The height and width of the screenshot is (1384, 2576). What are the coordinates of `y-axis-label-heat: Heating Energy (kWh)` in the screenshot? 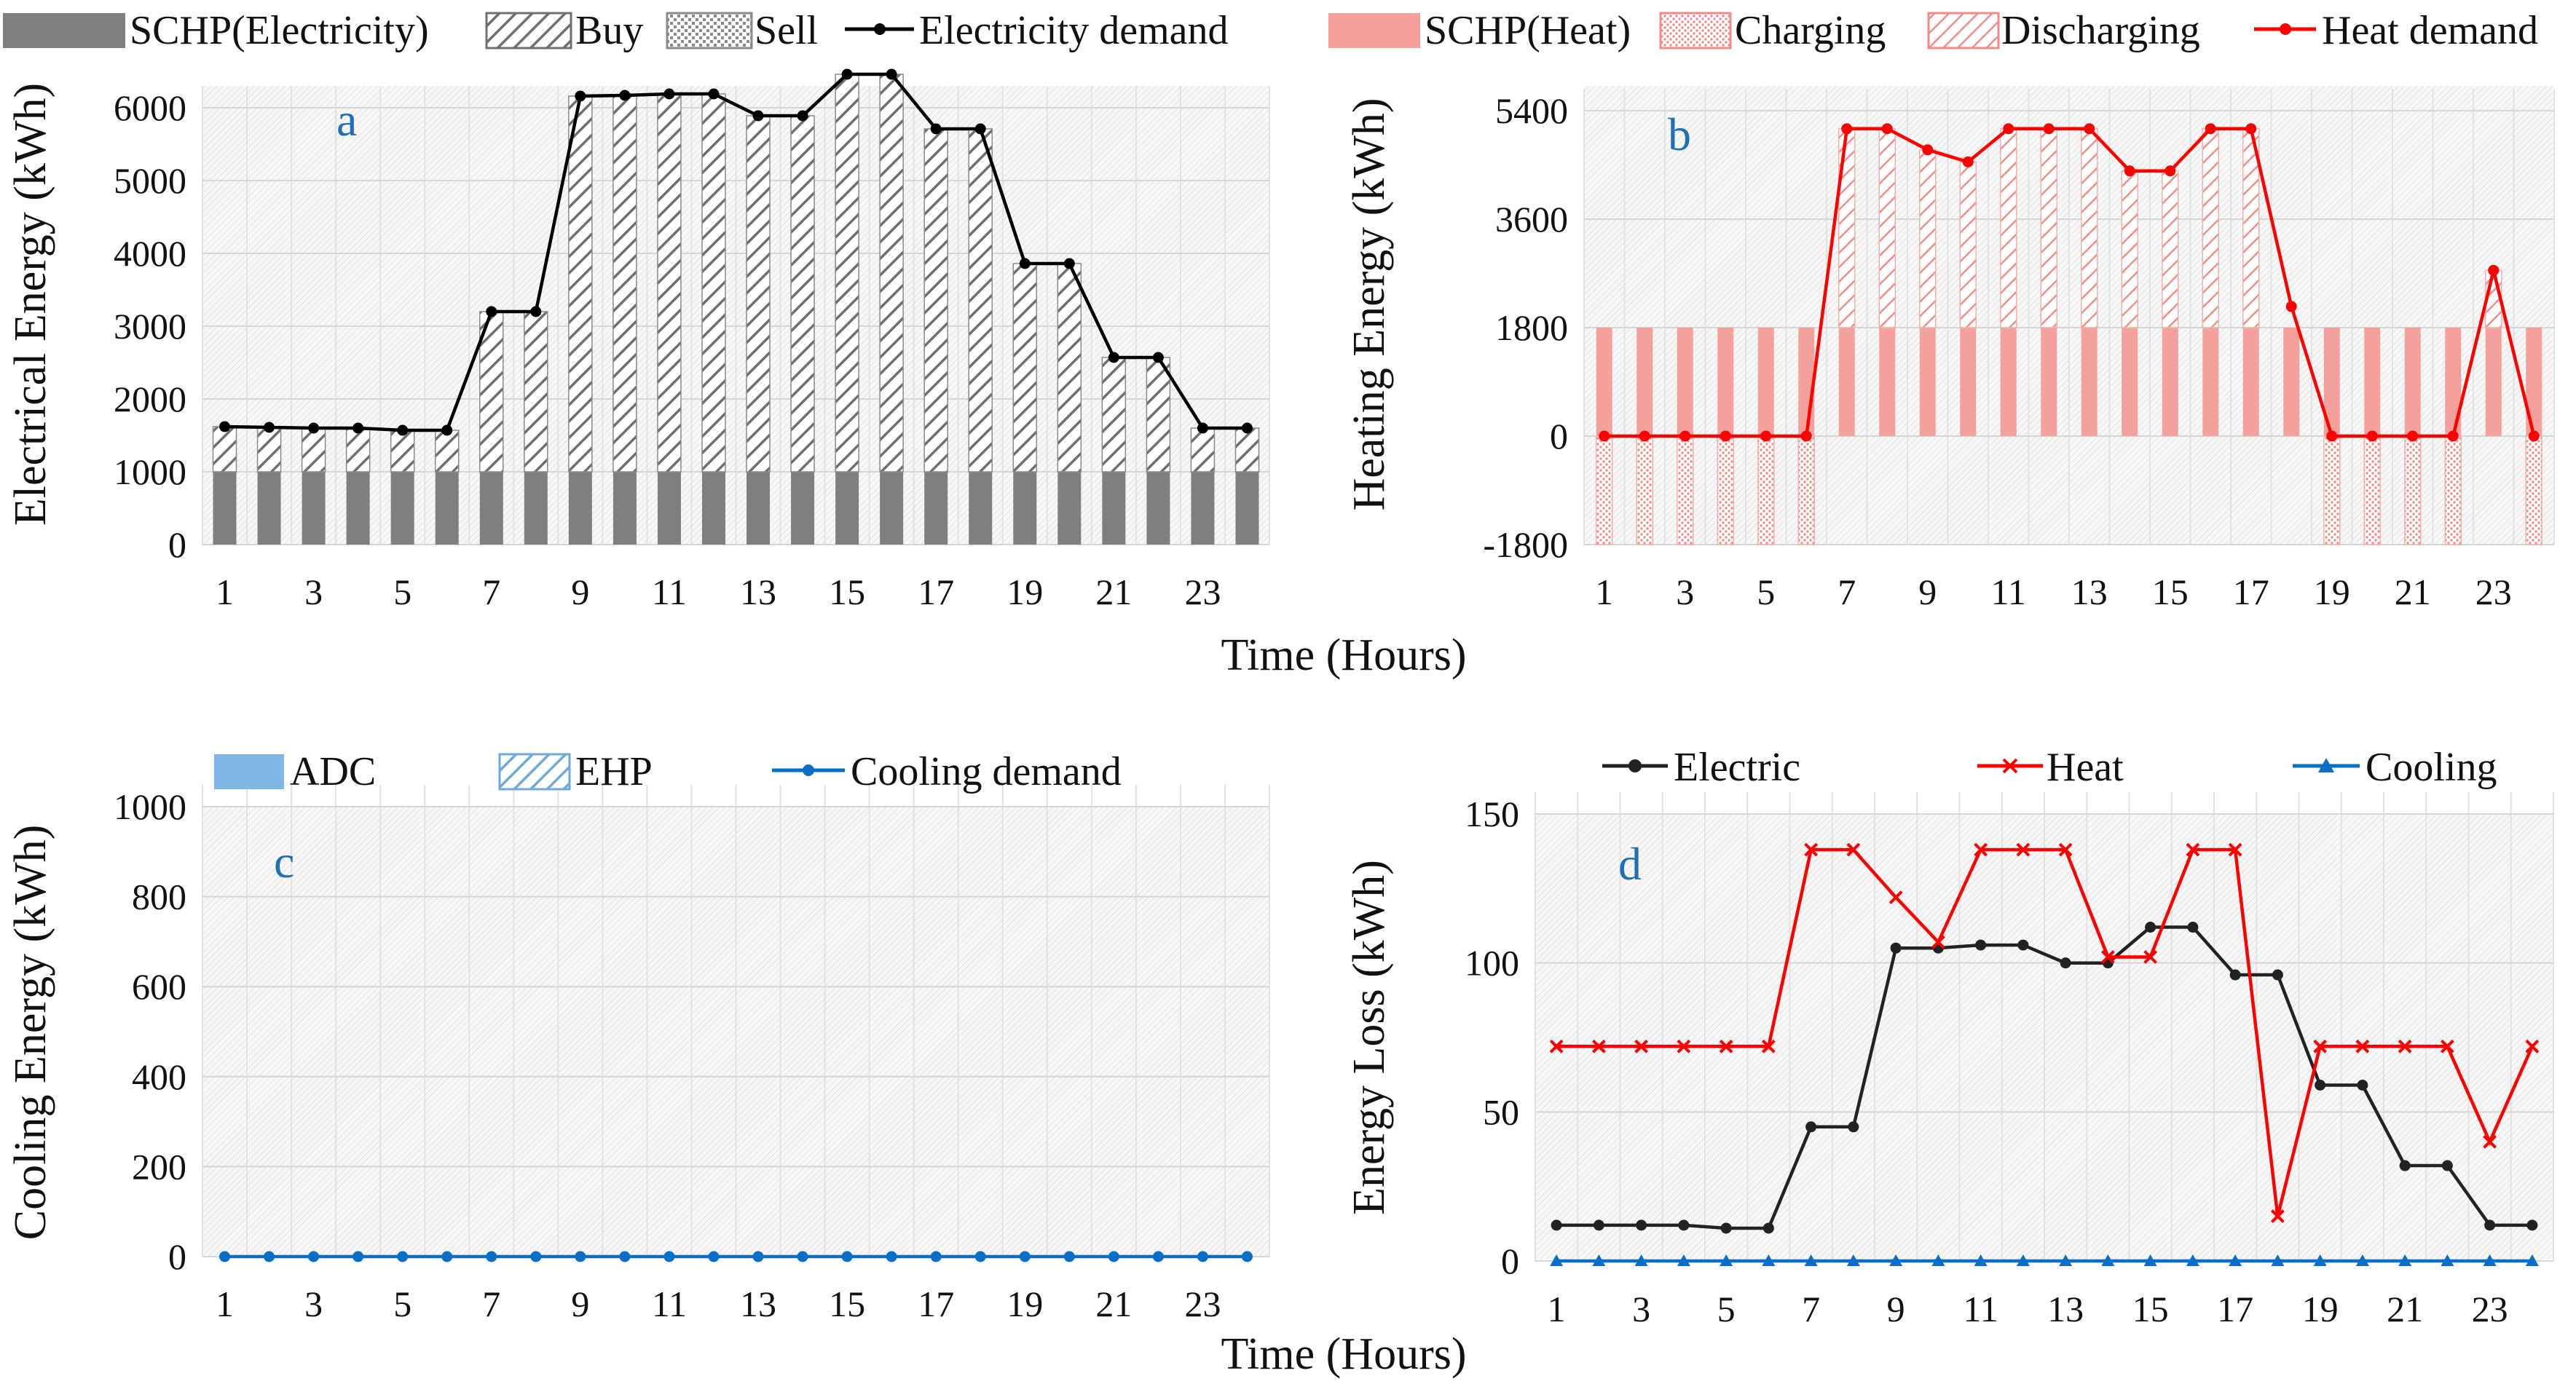 It's located at (1369, 304).